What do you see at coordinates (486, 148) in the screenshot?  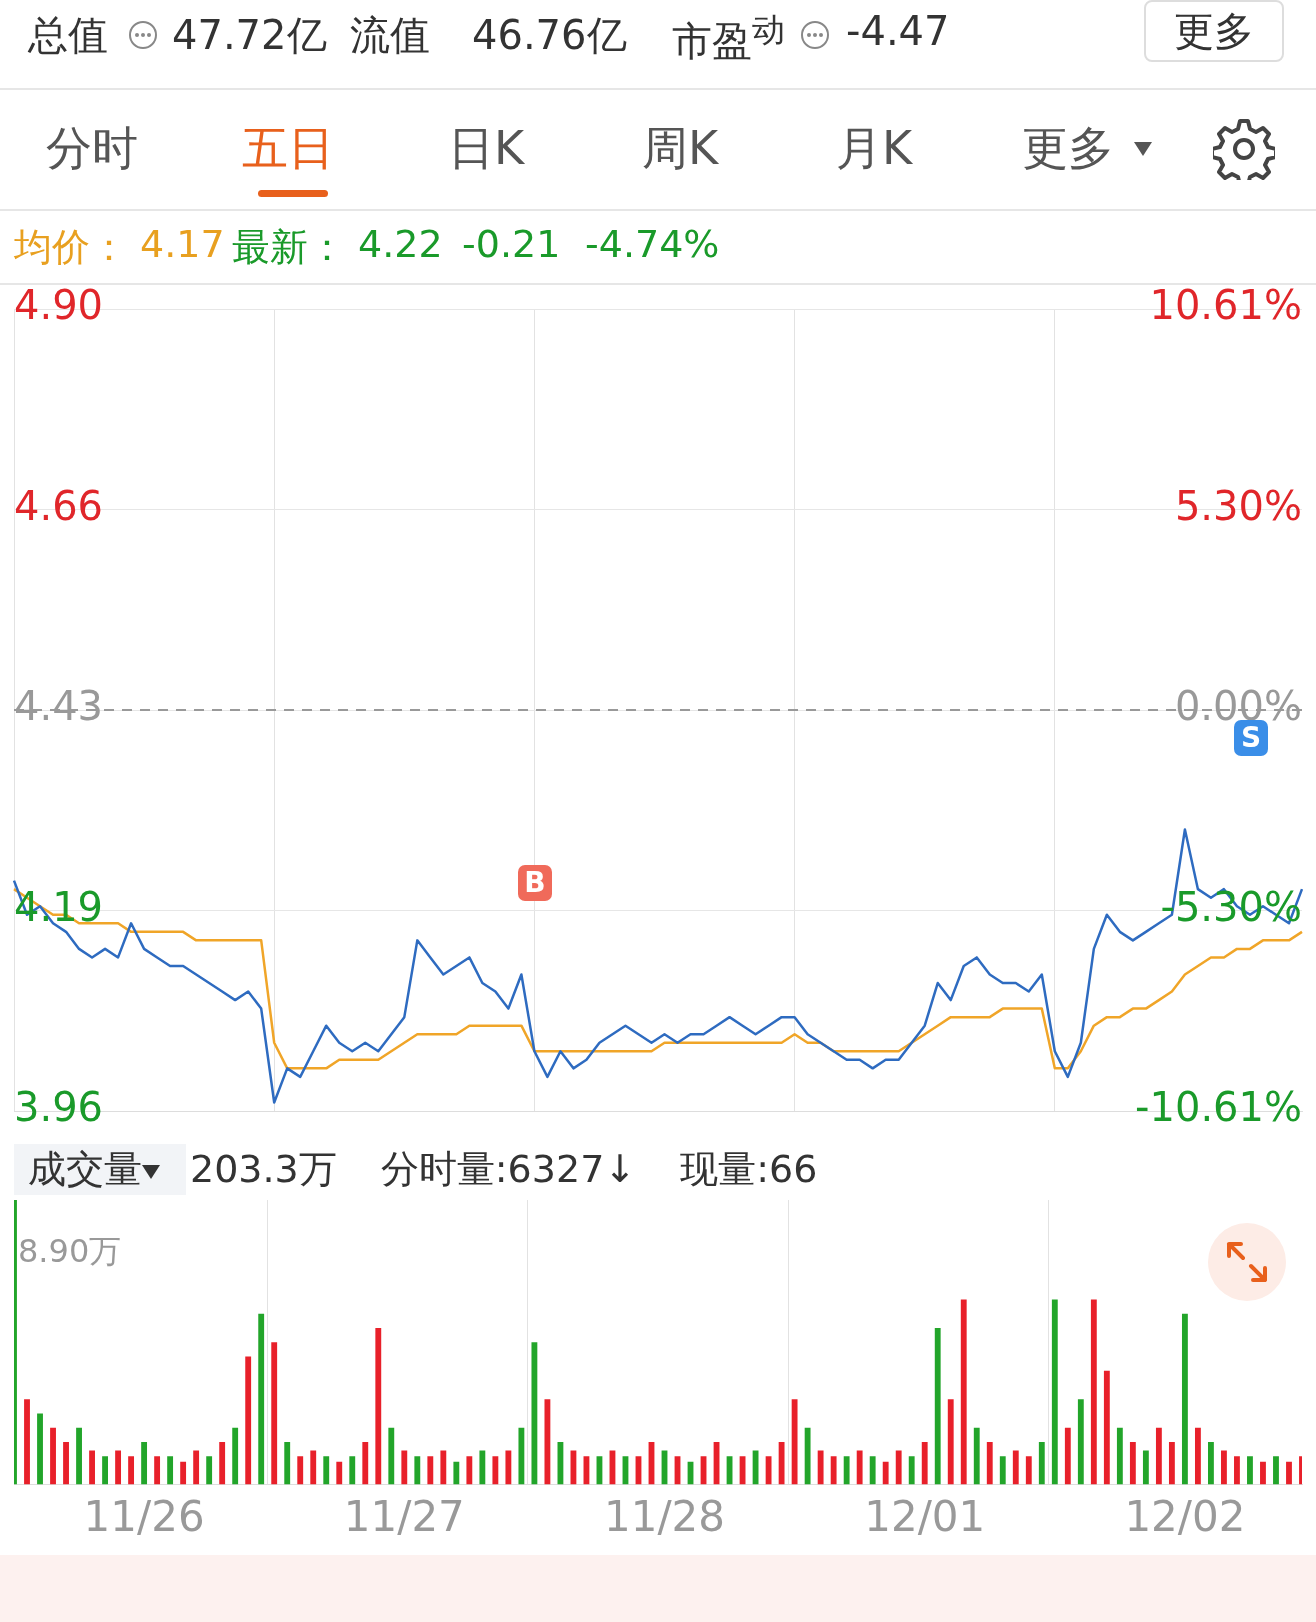 I see `text: 日K` at bounding box center [486, 148].